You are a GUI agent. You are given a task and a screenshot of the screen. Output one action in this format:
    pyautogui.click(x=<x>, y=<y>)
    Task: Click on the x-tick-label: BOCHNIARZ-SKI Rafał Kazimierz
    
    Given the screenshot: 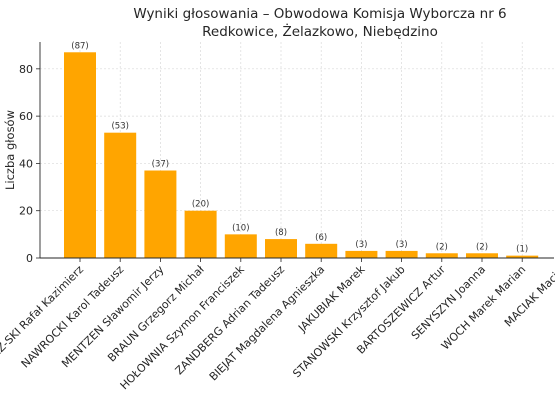 What is the action you would take?
    pyautogui.click(x=43, y=330)
    